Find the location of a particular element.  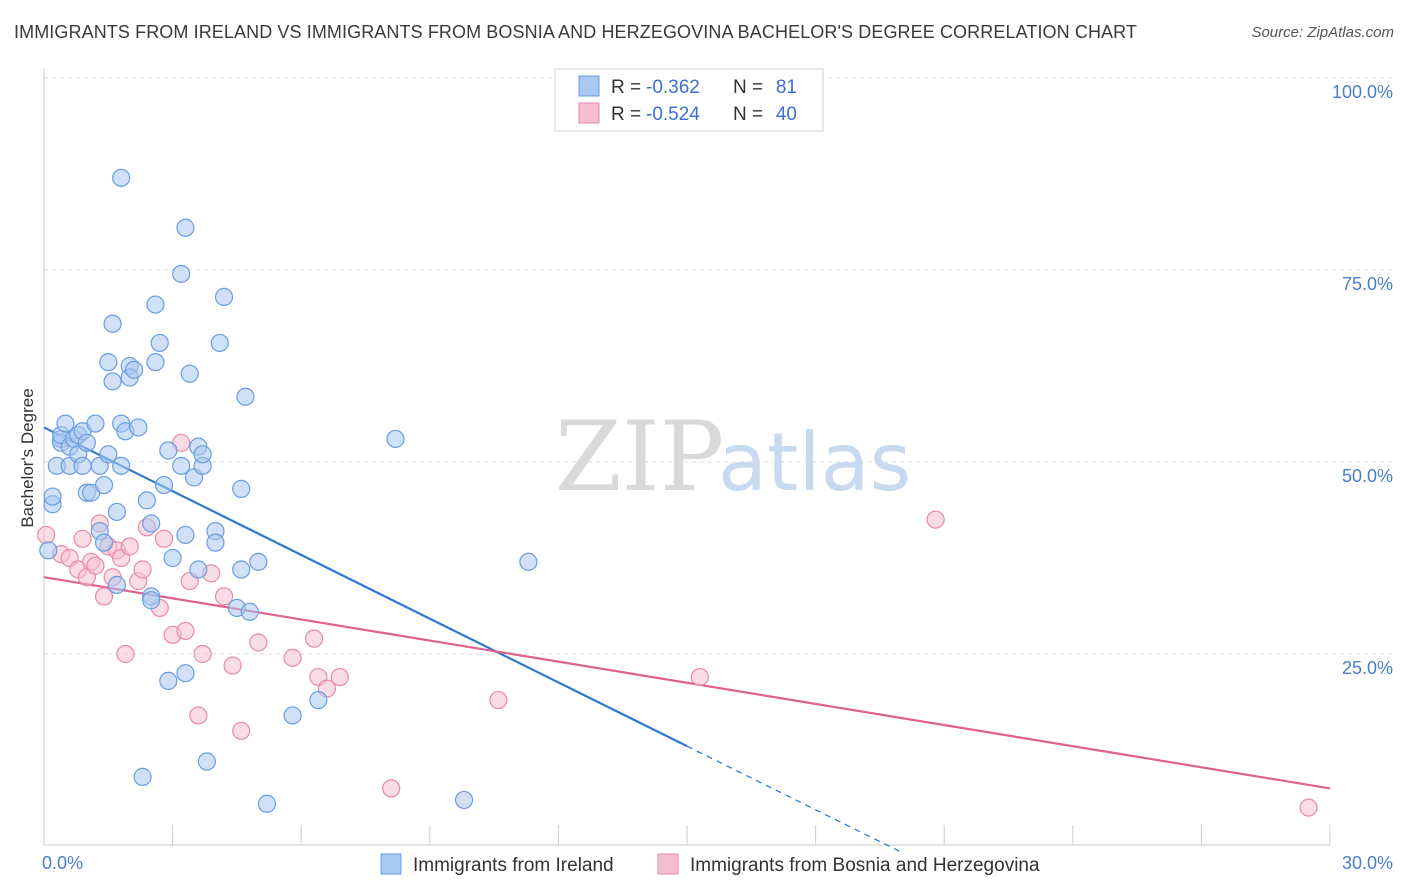

legend-n-label-bosnia: N = is located at coordinates (748, 114).